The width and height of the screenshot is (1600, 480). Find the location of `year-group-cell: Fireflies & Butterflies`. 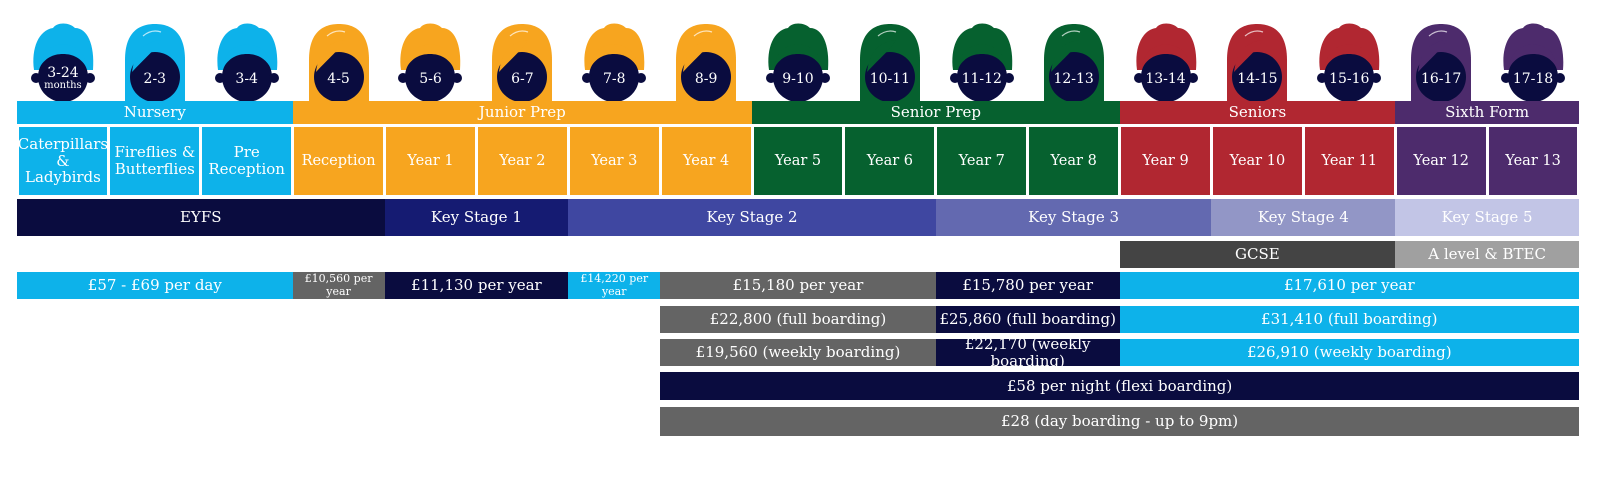

year-group-cell: Fireflies & Butterflies is located at coordinates (155, 161).